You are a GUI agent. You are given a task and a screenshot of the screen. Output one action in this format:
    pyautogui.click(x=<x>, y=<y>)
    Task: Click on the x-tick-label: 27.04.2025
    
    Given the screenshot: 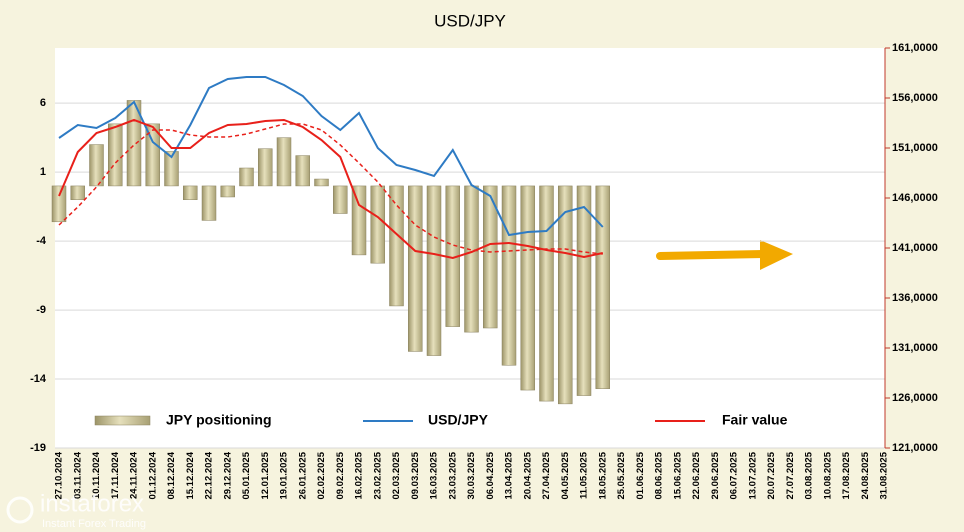 What is the action you would take?
    pyautogui.click(x=546, y=475)
    